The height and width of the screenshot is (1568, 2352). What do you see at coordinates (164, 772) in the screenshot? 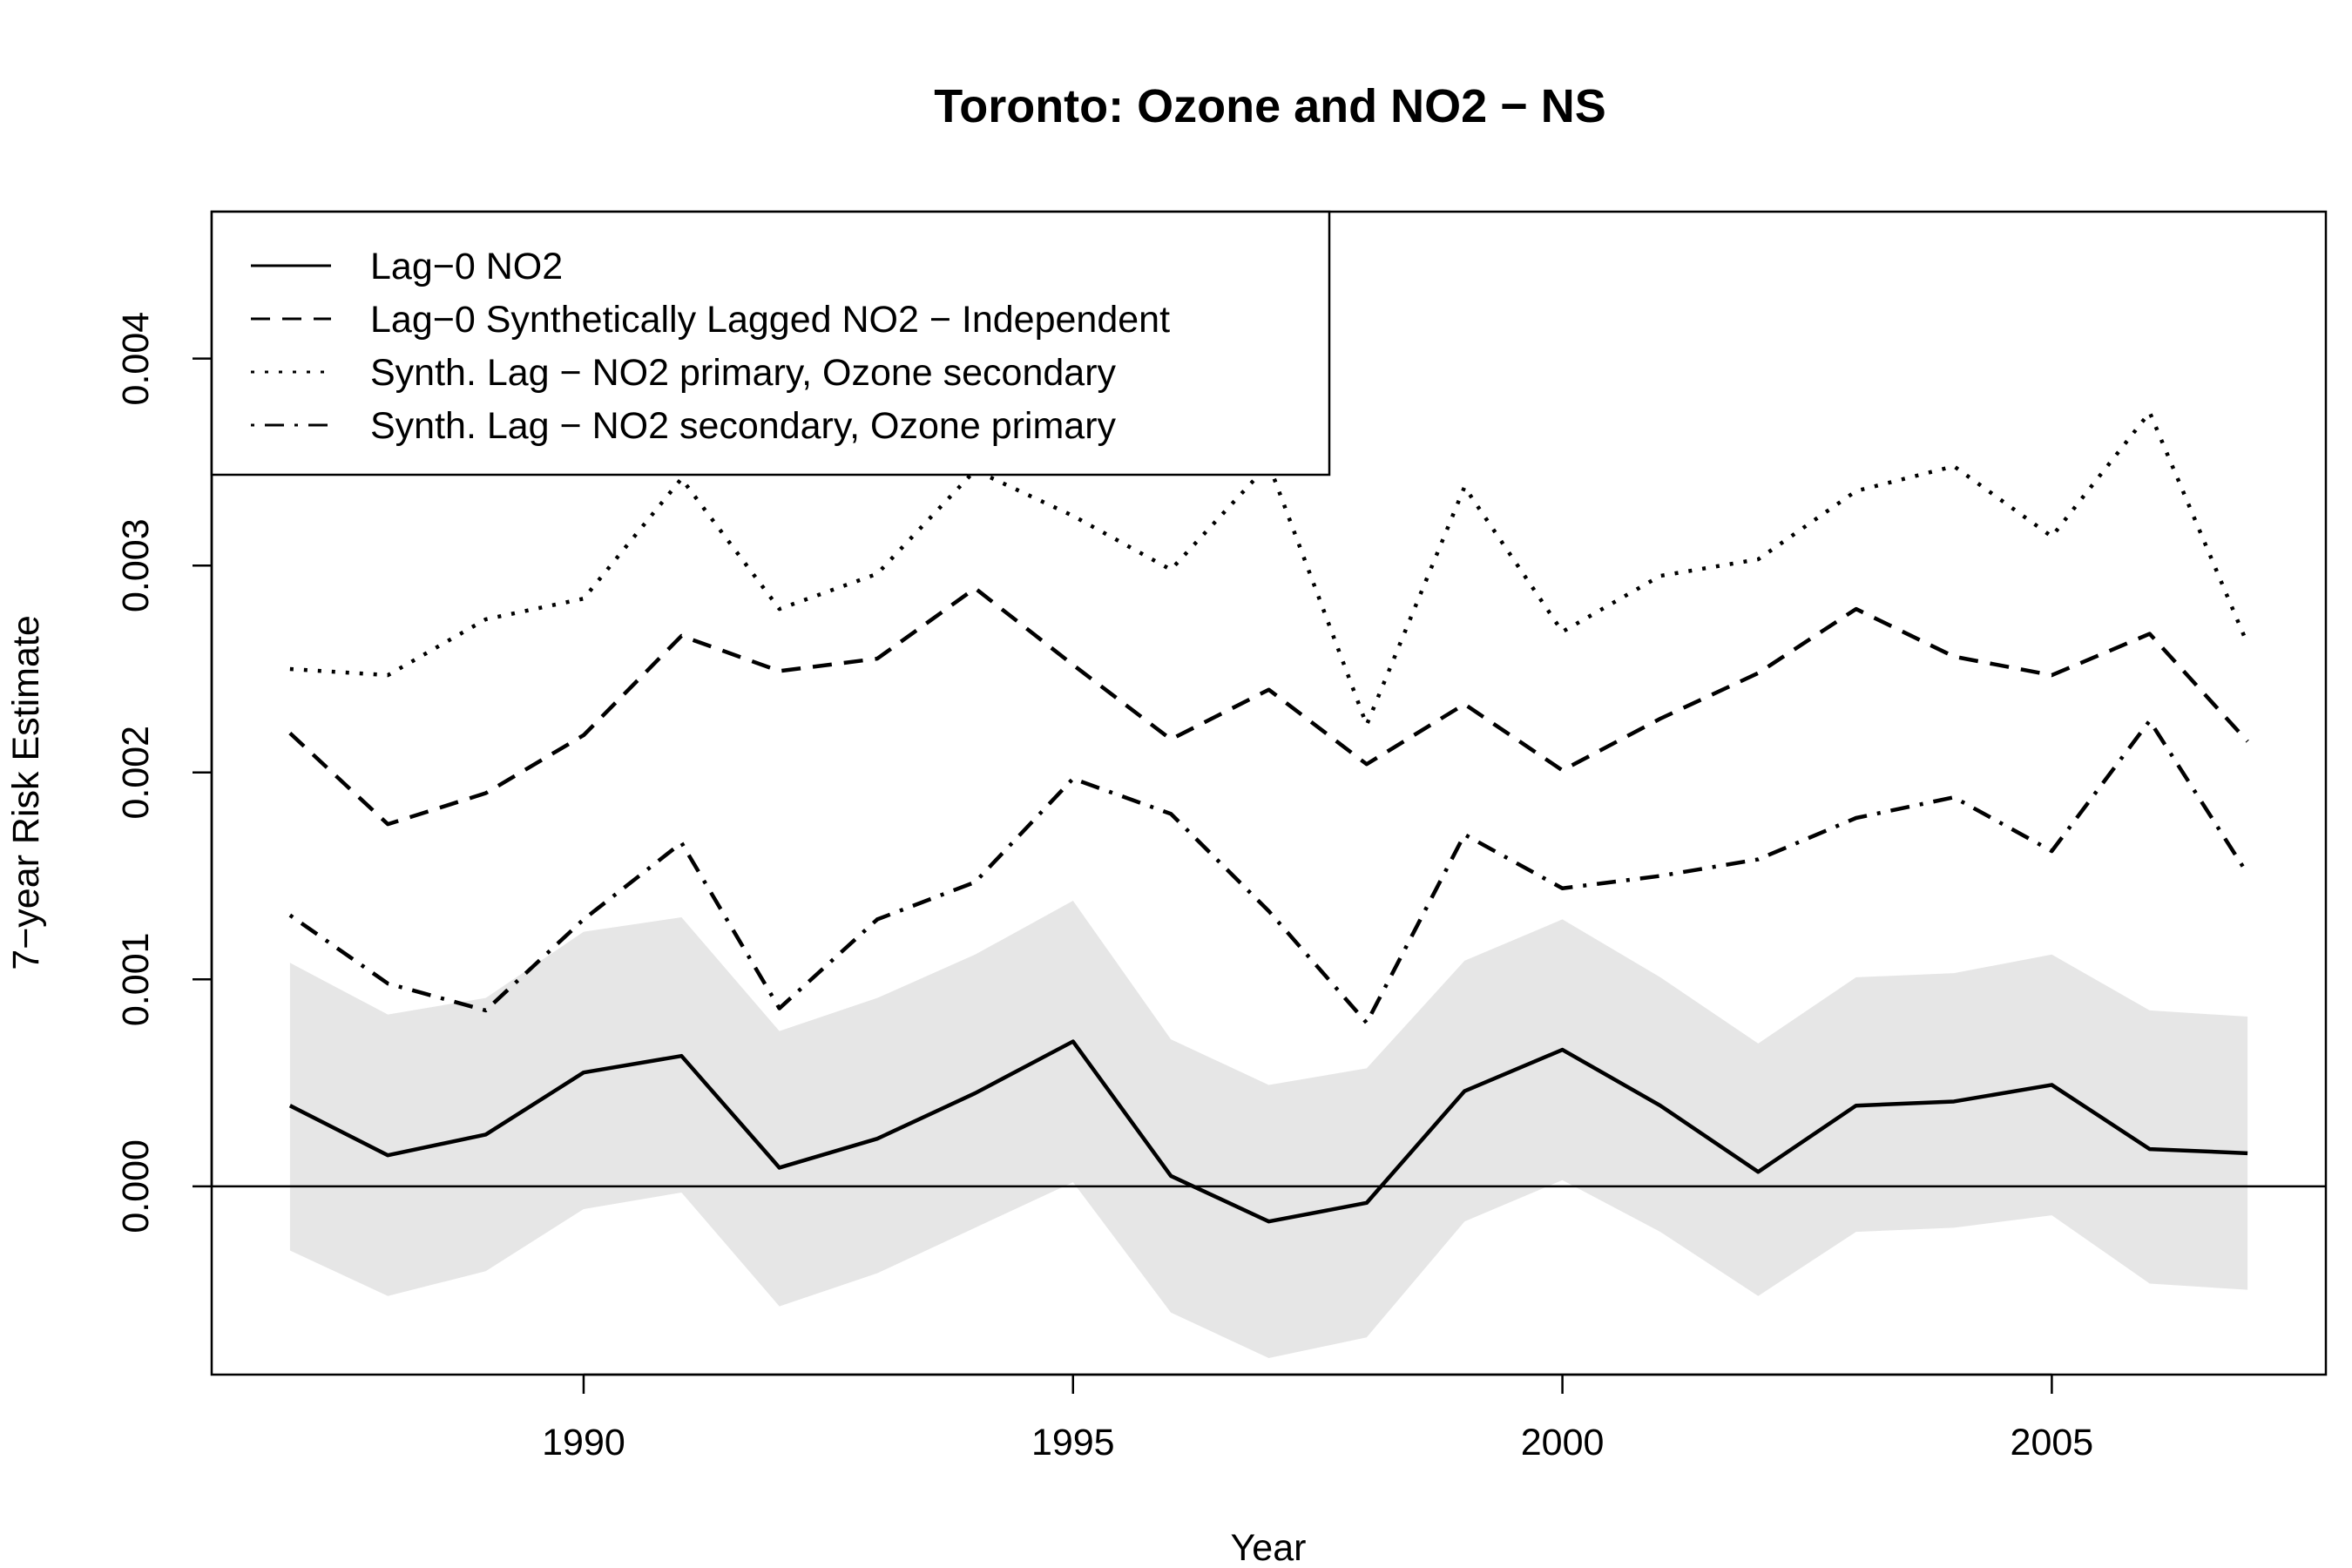
I see `y-axis: 0.000 0.001 0.002 0.003 0.004` at bounding box center [164, 772].